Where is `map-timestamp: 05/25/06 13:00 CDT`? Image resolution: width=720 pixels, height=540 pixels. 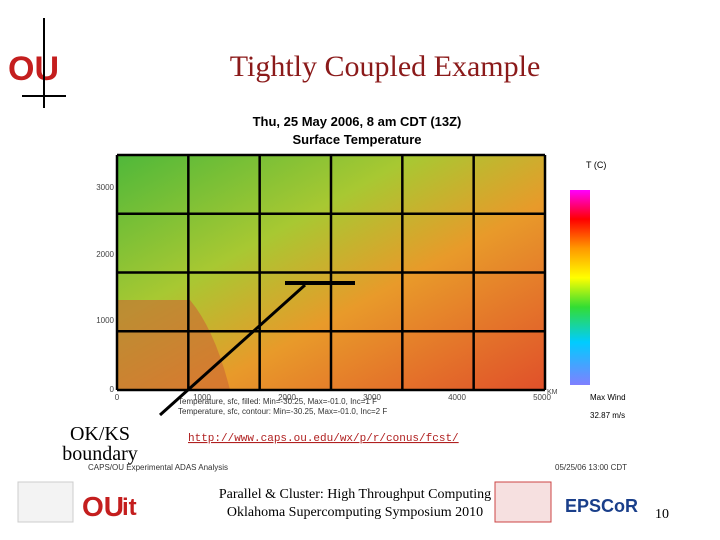
map-timestamp: 05/25/06 13:00 CDT is located at coordinates (591, 467).